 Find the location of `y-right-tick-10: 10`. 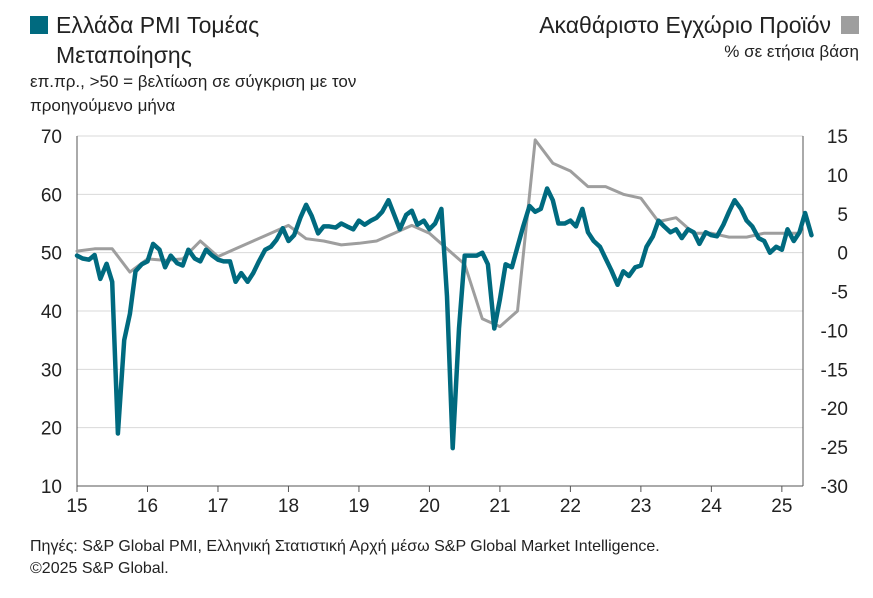

y-right-tick-10: 10 is located at coordinates (837, 176).